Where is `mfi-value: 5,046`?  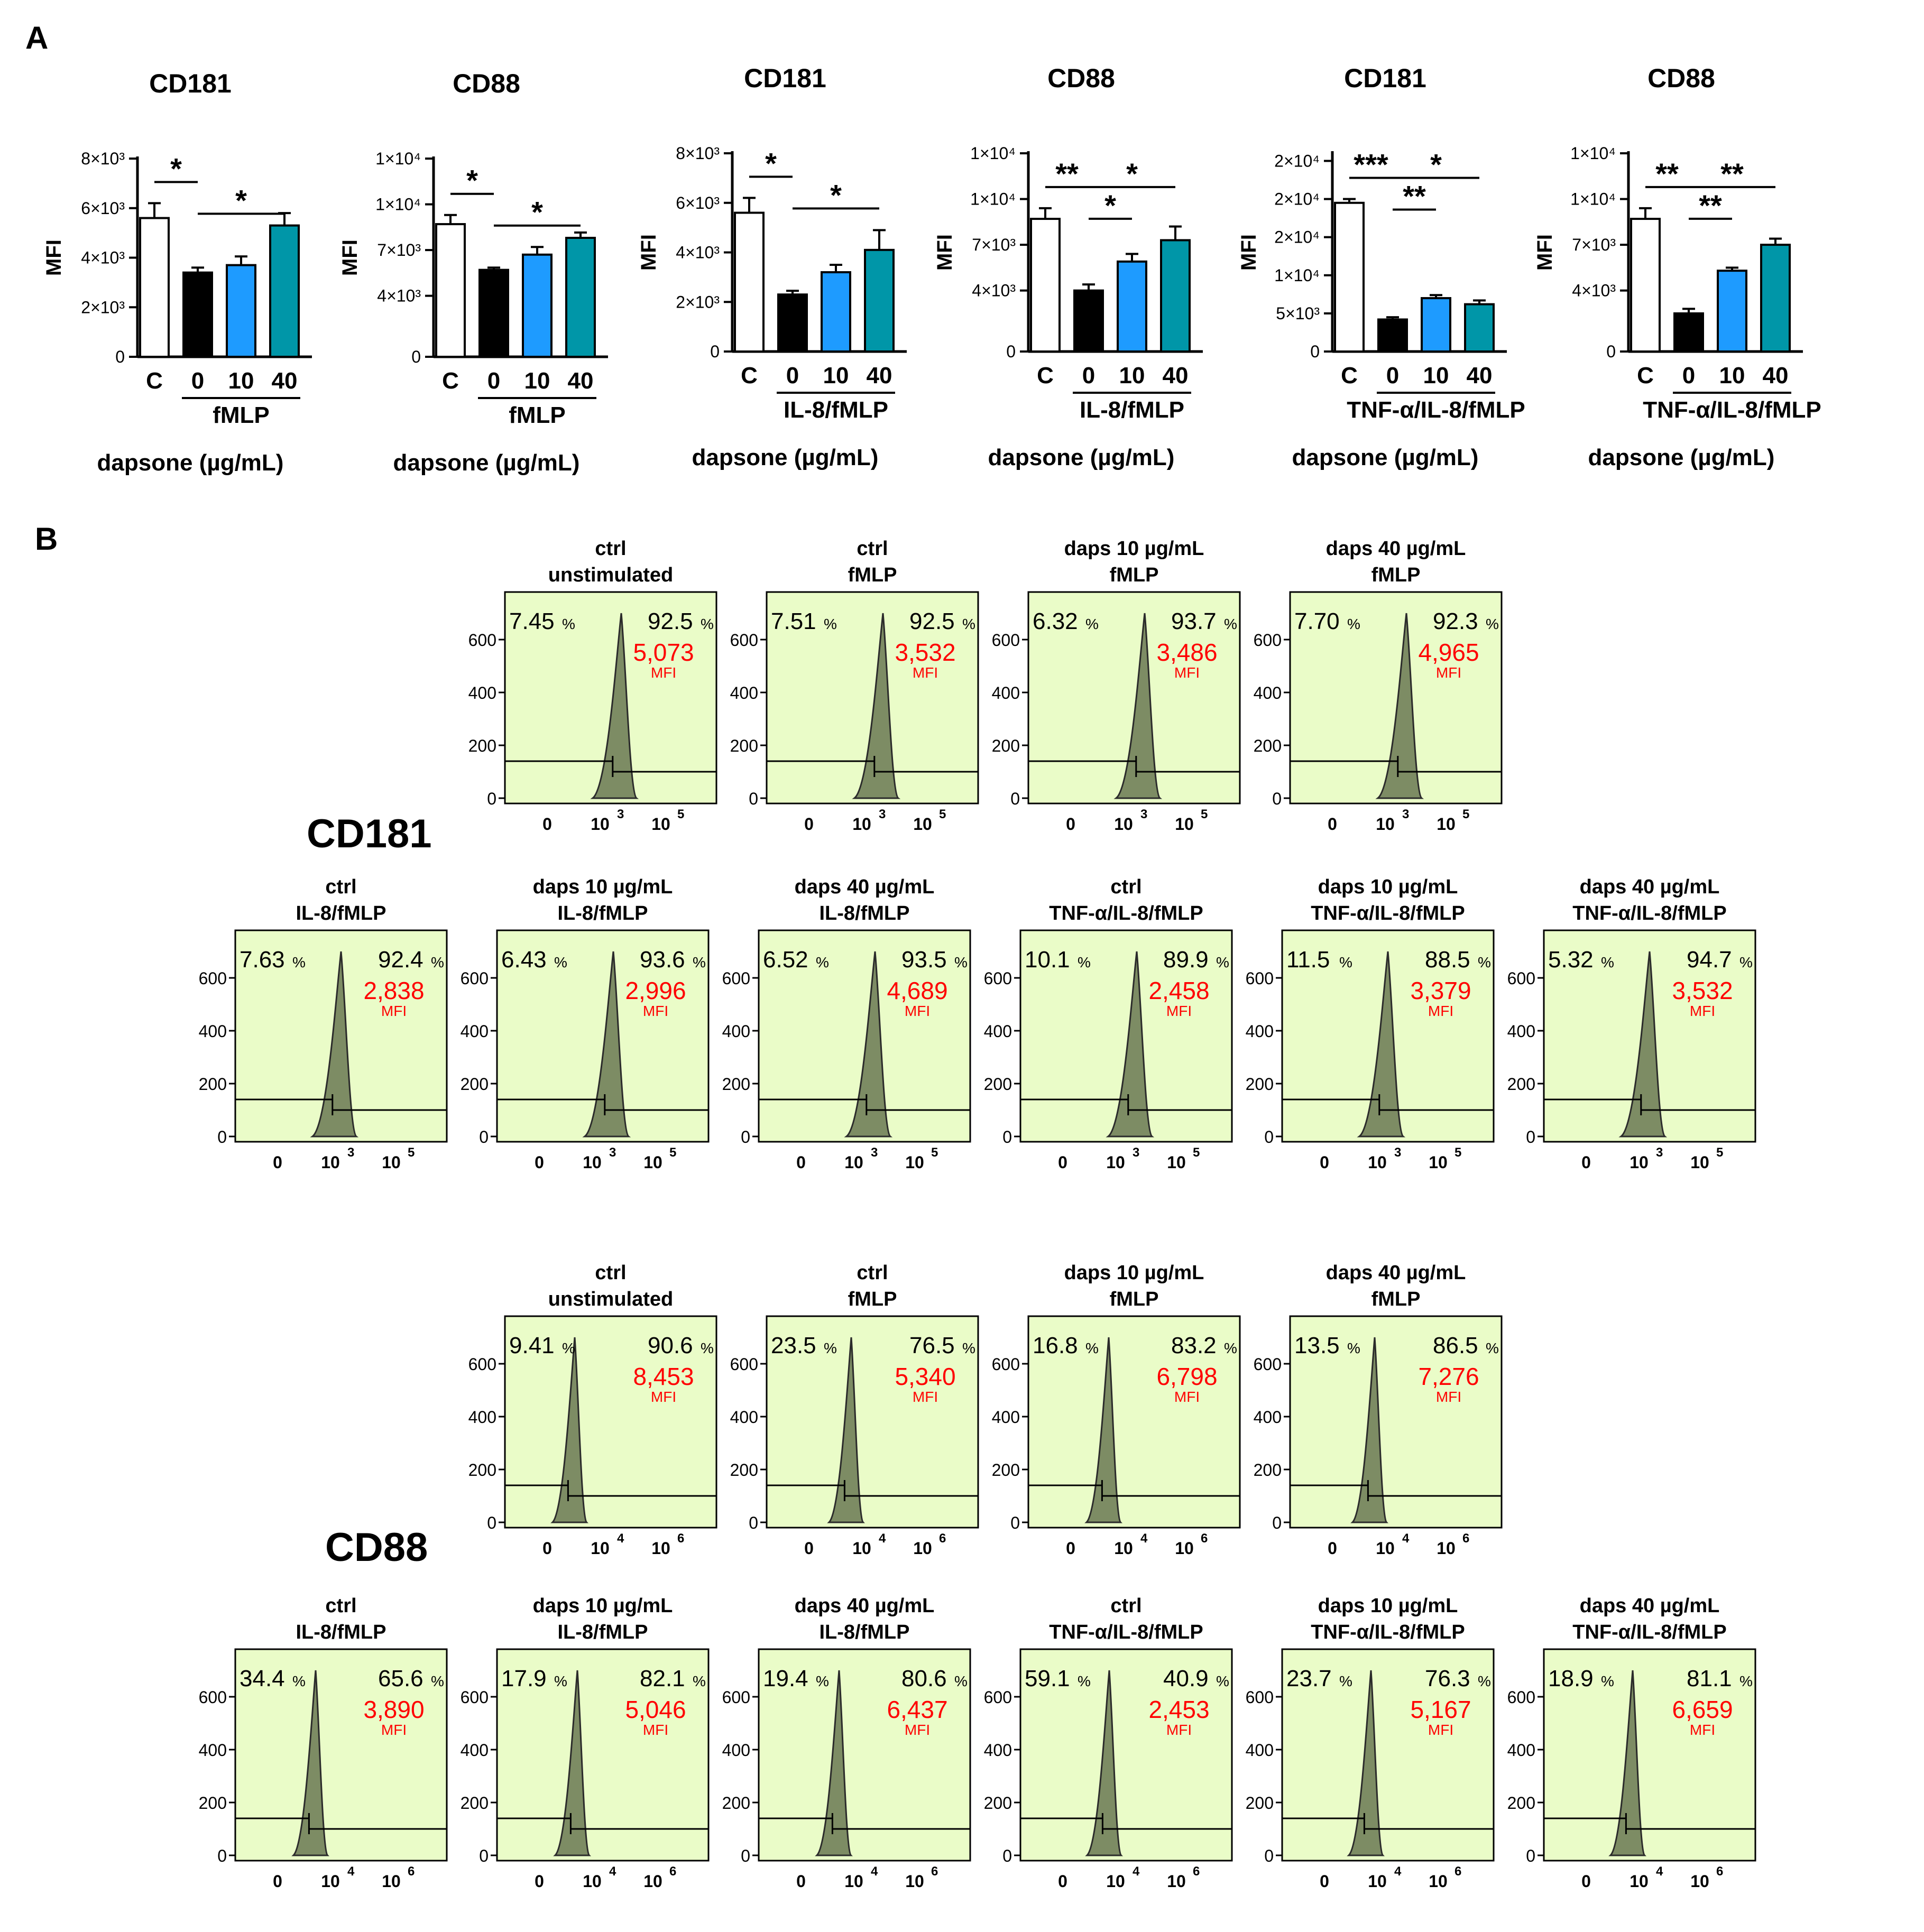 mfi-value: 5,046 is located at coordinates (655, 1710).